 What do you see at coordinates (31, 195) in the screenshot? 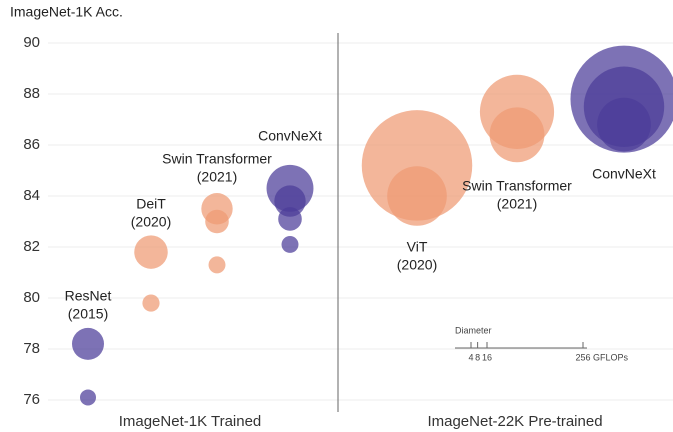
I see `y-tick-label: 84` at bounding box center [31, 195].